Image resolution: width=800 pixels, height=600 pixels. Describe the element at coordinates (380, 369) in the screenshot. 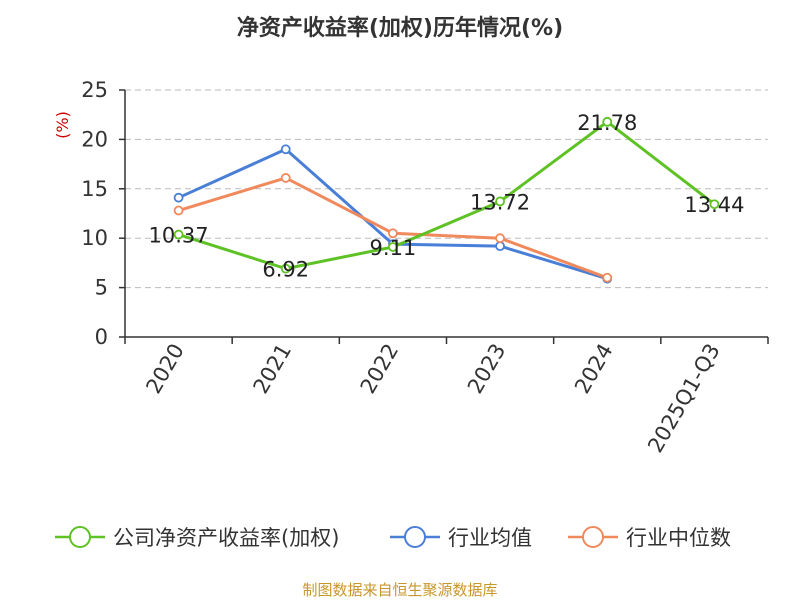

I see `x-tick-label: 2022` at that location.